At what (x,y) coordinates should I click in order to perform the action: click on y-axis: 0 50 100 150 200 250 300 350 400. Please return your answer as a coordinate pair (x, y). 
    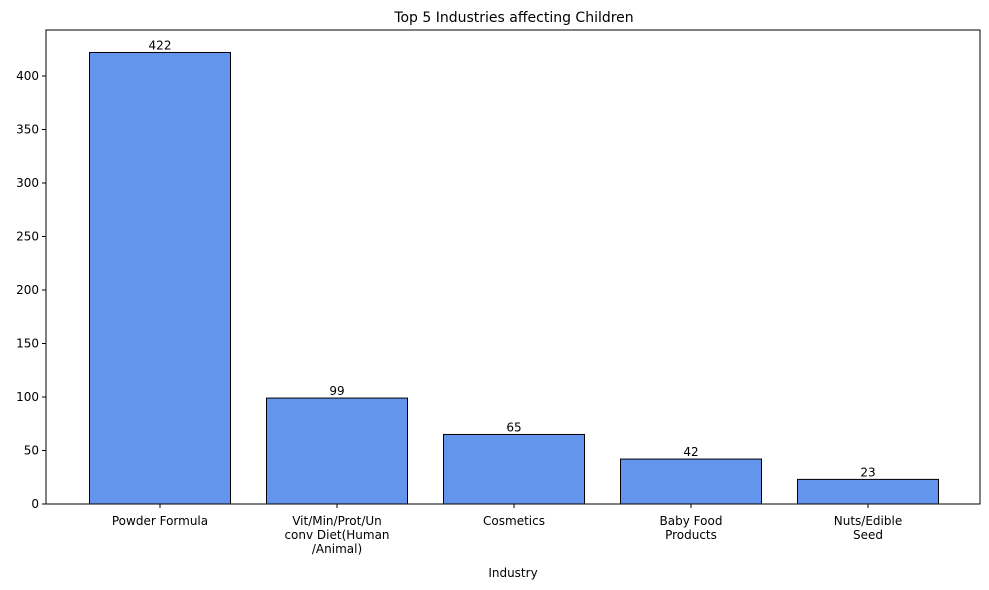
    Looking at the image, I should click on (31, 290).